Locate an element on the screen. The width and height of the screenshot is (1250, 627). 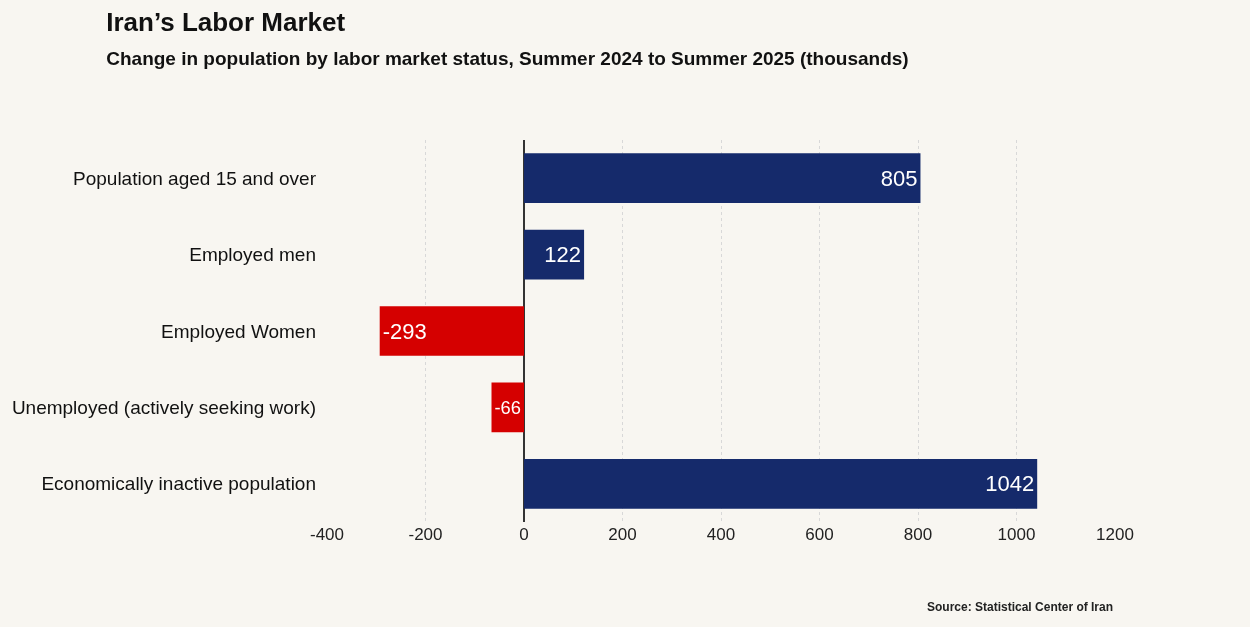
x-tick-label: 200 is located at coordinates (622, 534).